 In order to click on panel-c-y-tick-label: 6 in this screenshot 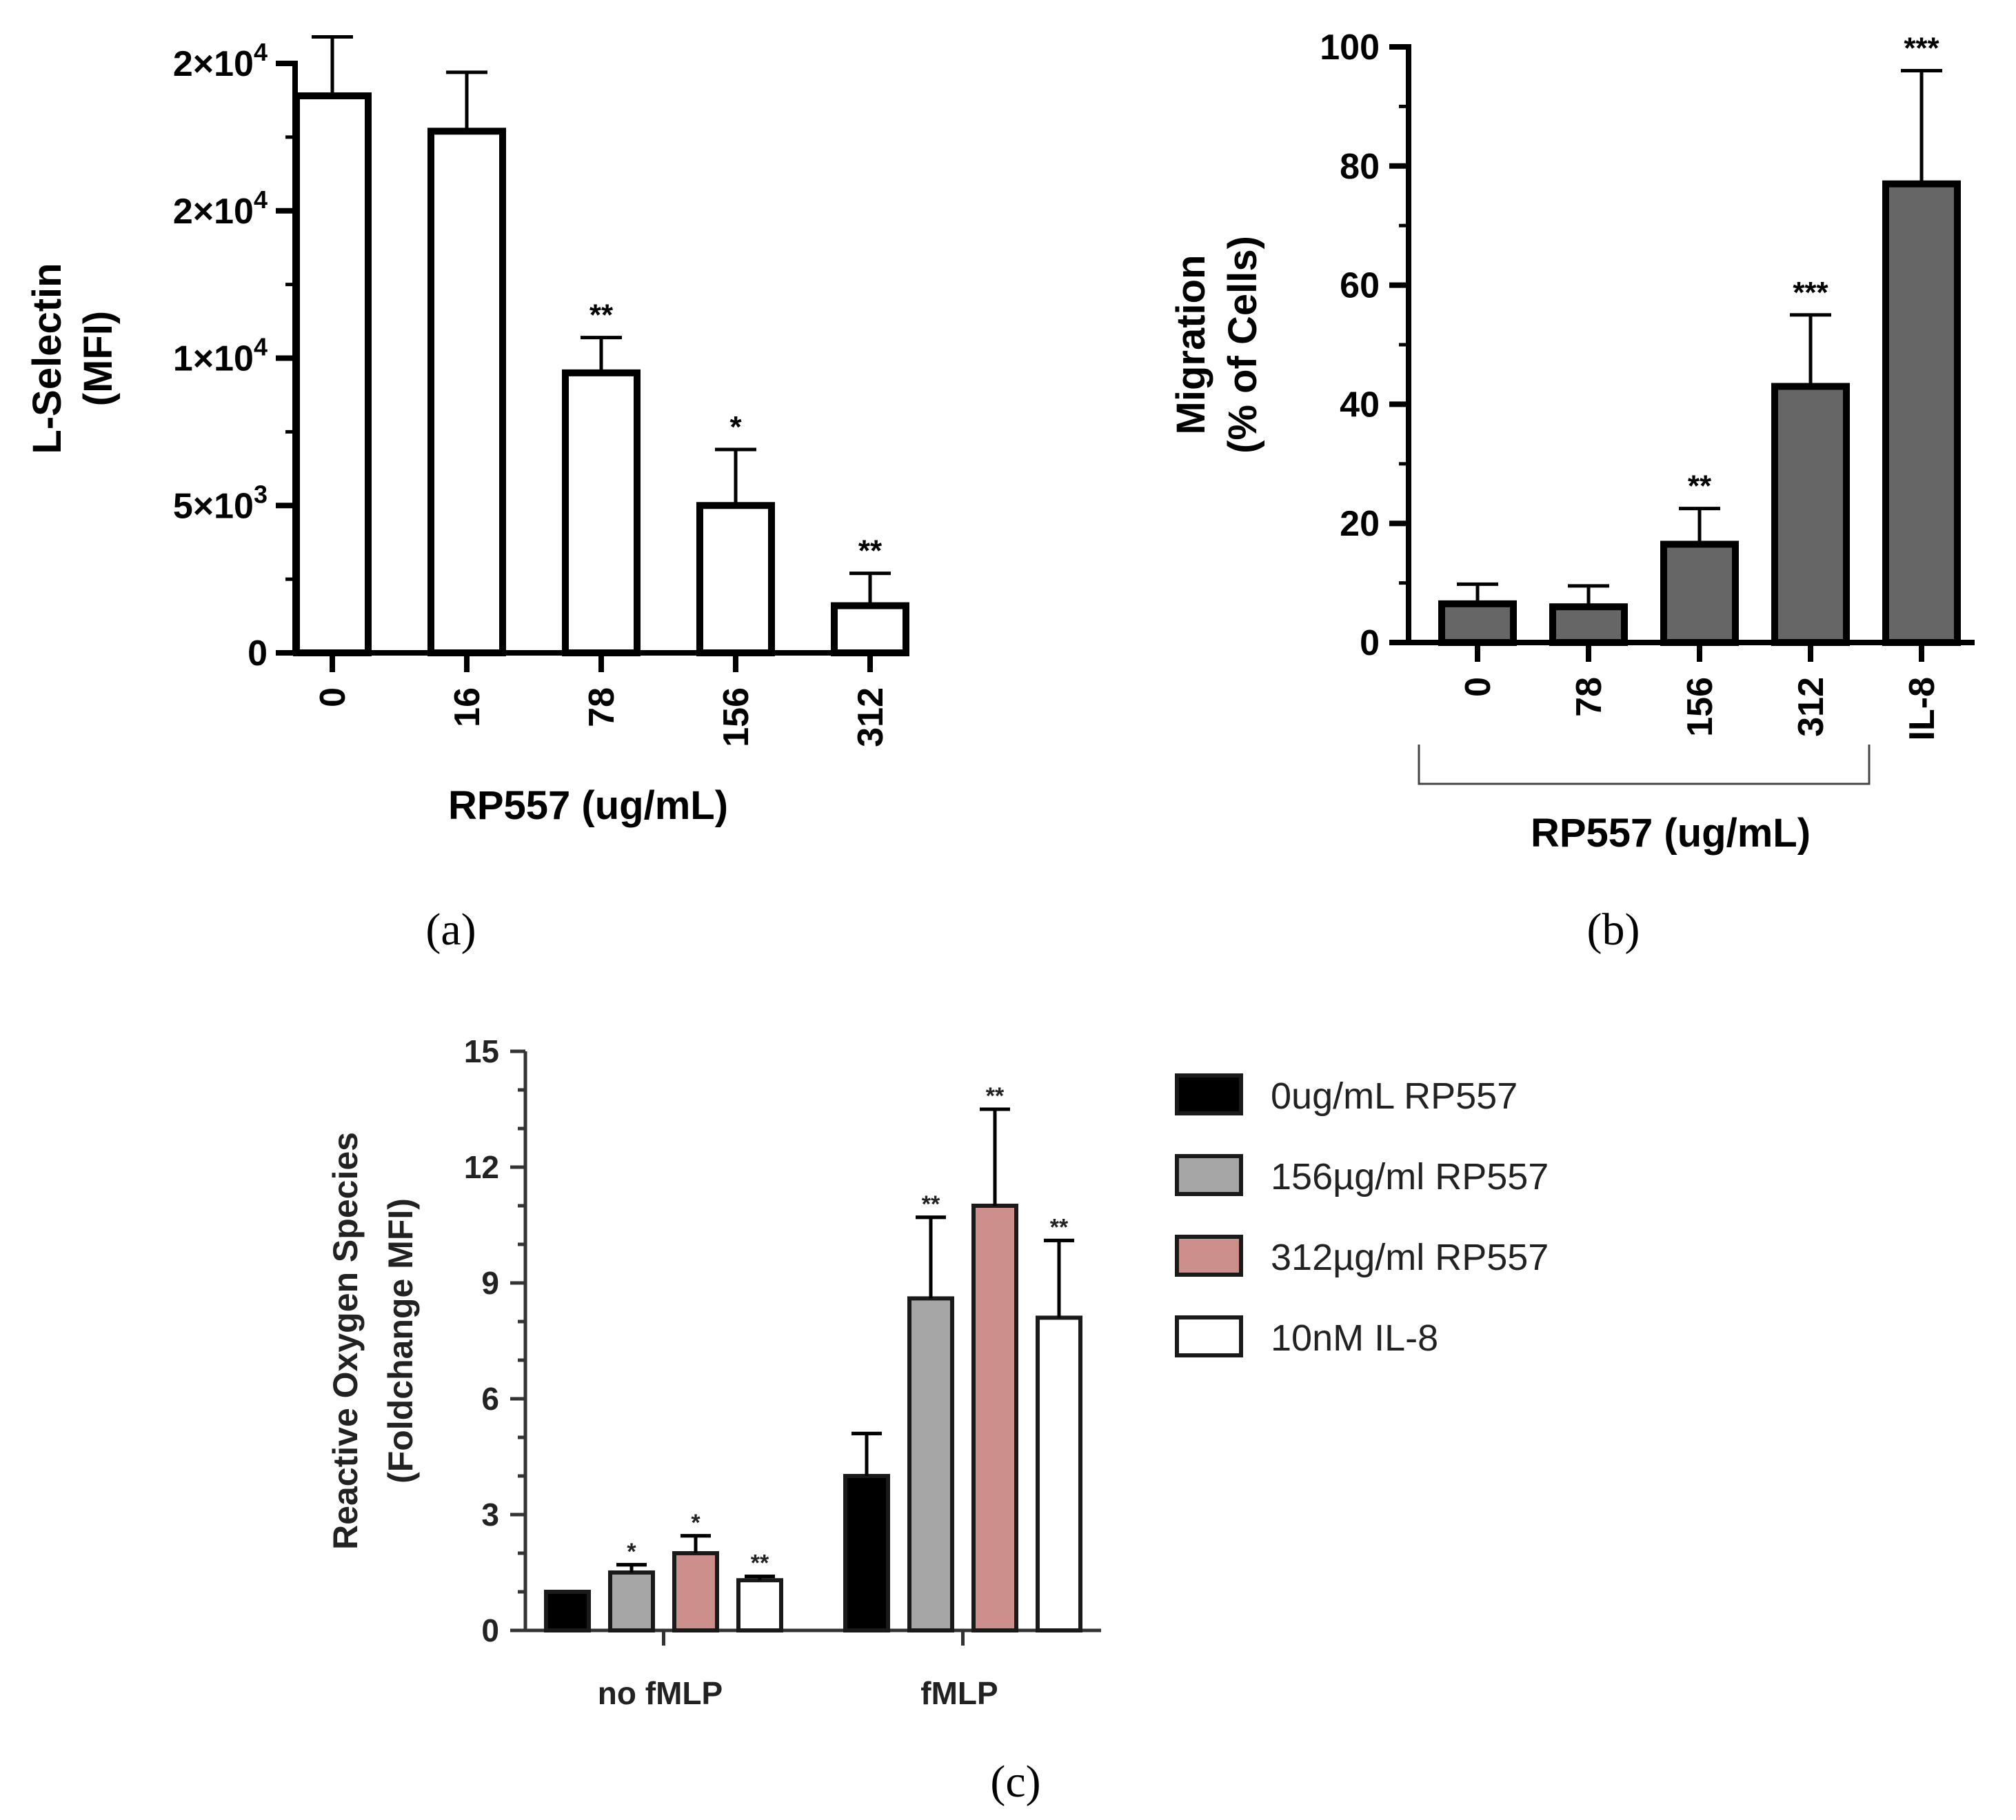, I will do `click(490, 1399)`.